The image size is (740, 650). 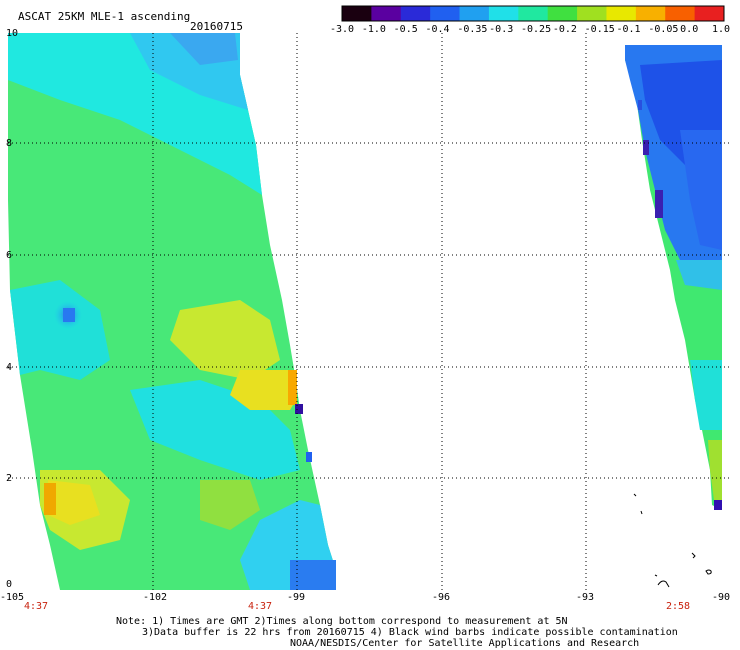 I want to click on y-tick: 4, so click(x=9, y=367).